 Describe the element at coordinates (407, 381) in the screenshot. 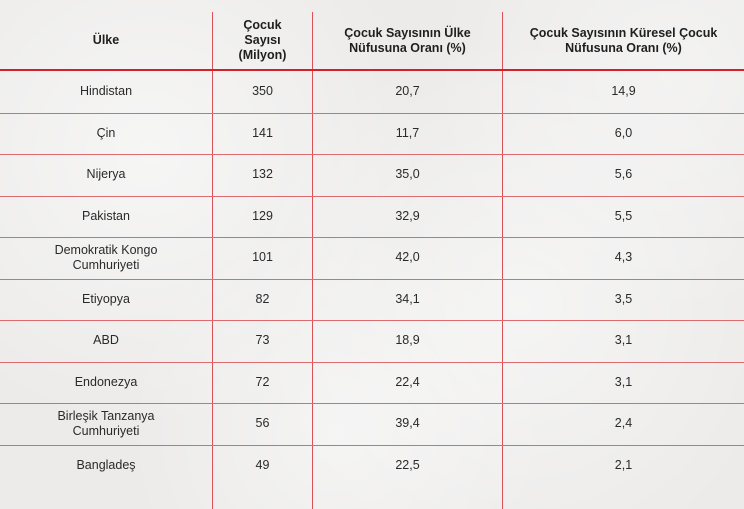

I see `table-cell-ratio-country: 22,4` at that location.